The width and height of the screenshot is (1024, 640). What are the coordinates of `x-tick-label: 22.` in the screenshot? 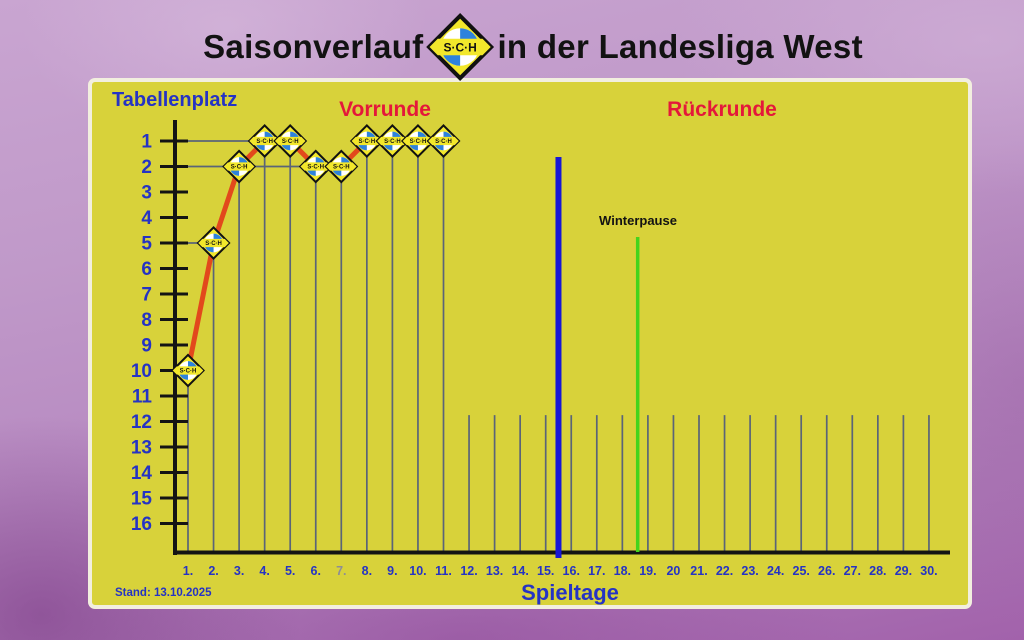 It's located at (724, 571).